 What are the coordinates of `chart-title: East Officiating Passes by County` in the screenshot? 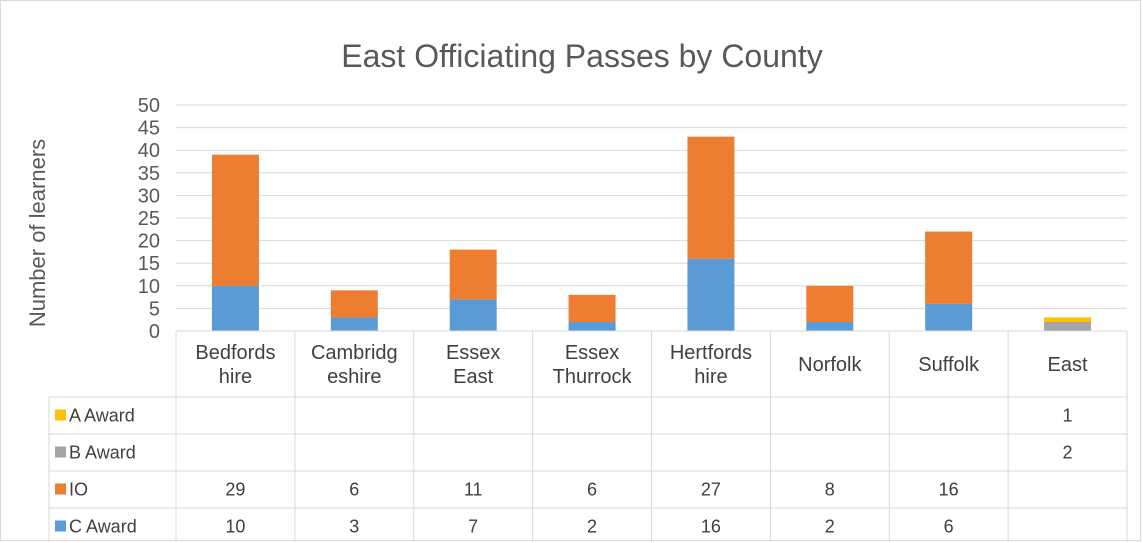 It's located at (581, 56).